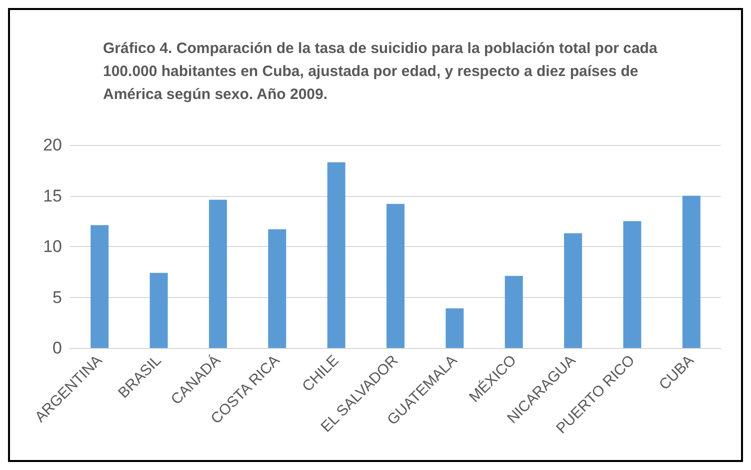 This screenshot has width=751, height=470. Describe the element at coordinates (57, 348) in the screenshot. I see `y-tick-label: 0` at that location.